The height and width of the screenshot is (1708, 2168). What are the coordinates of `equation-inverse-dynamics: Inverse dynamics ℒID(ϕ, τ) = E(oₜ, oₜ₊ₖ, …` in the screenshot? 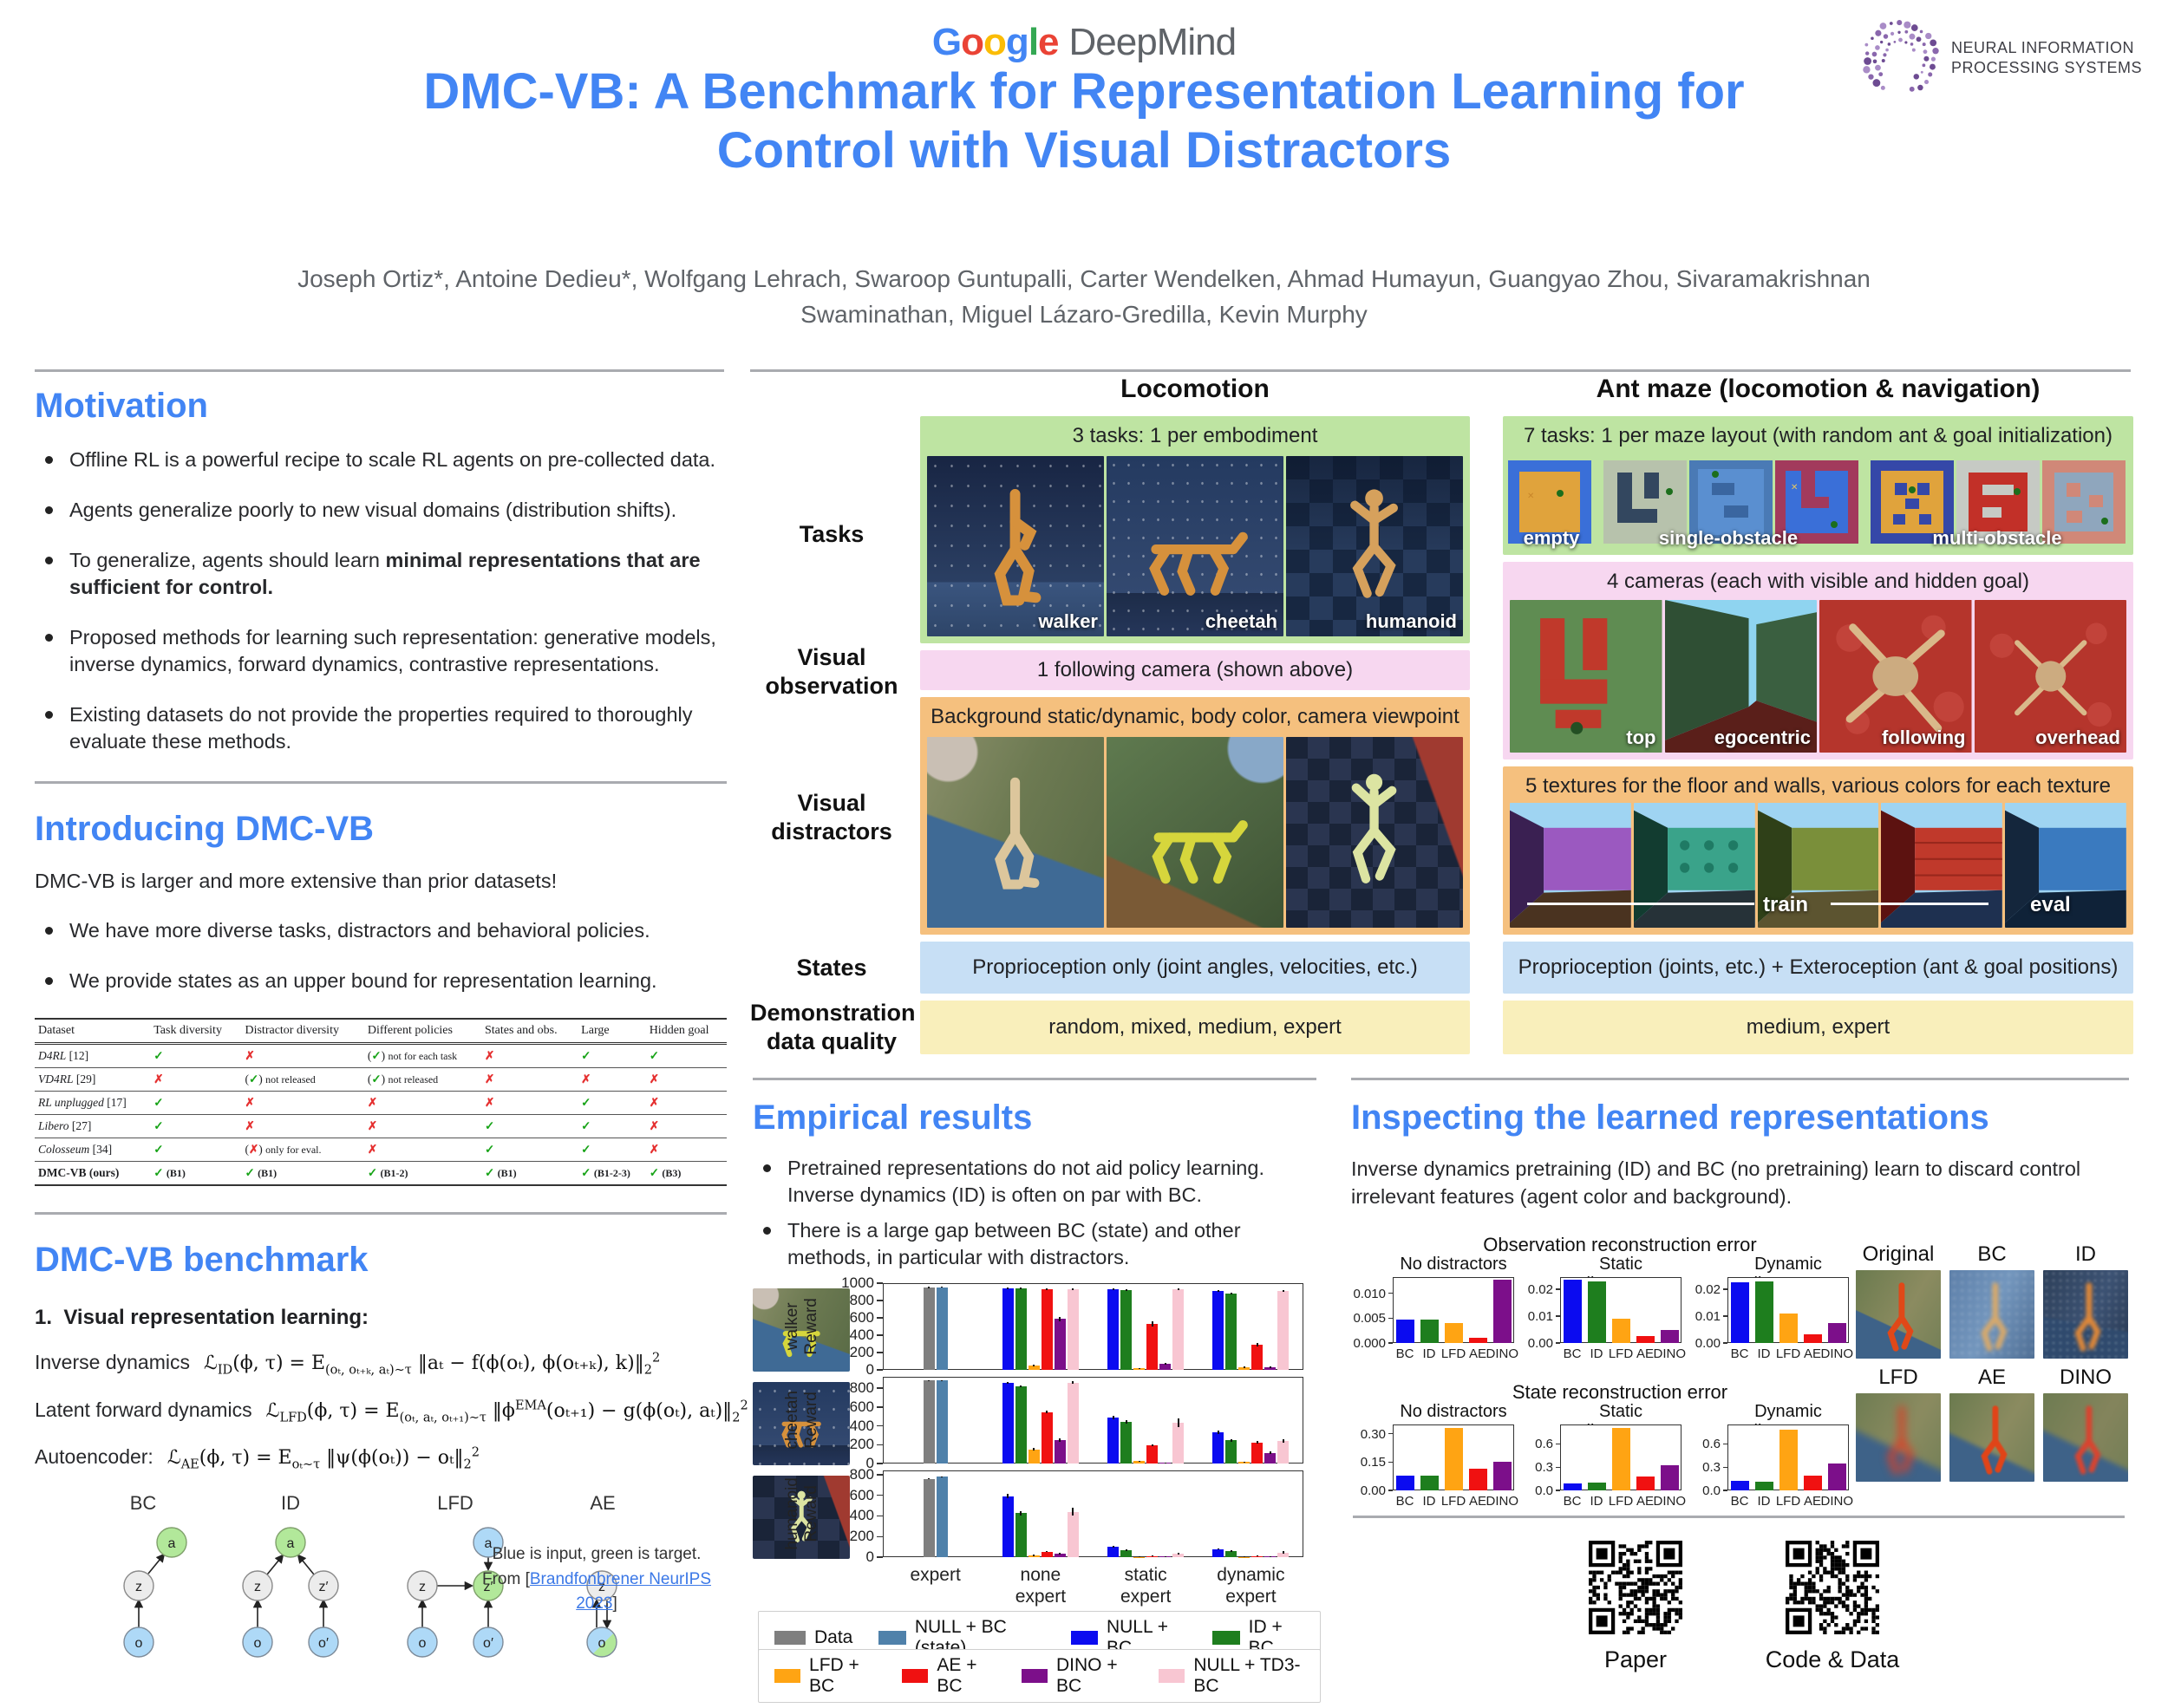 It's located at (348, 1364).